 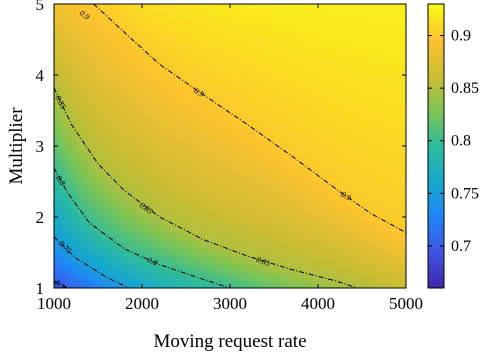 I want to click on colorbar: 0.70.750.80.850.9, so click(x=453, y=146).